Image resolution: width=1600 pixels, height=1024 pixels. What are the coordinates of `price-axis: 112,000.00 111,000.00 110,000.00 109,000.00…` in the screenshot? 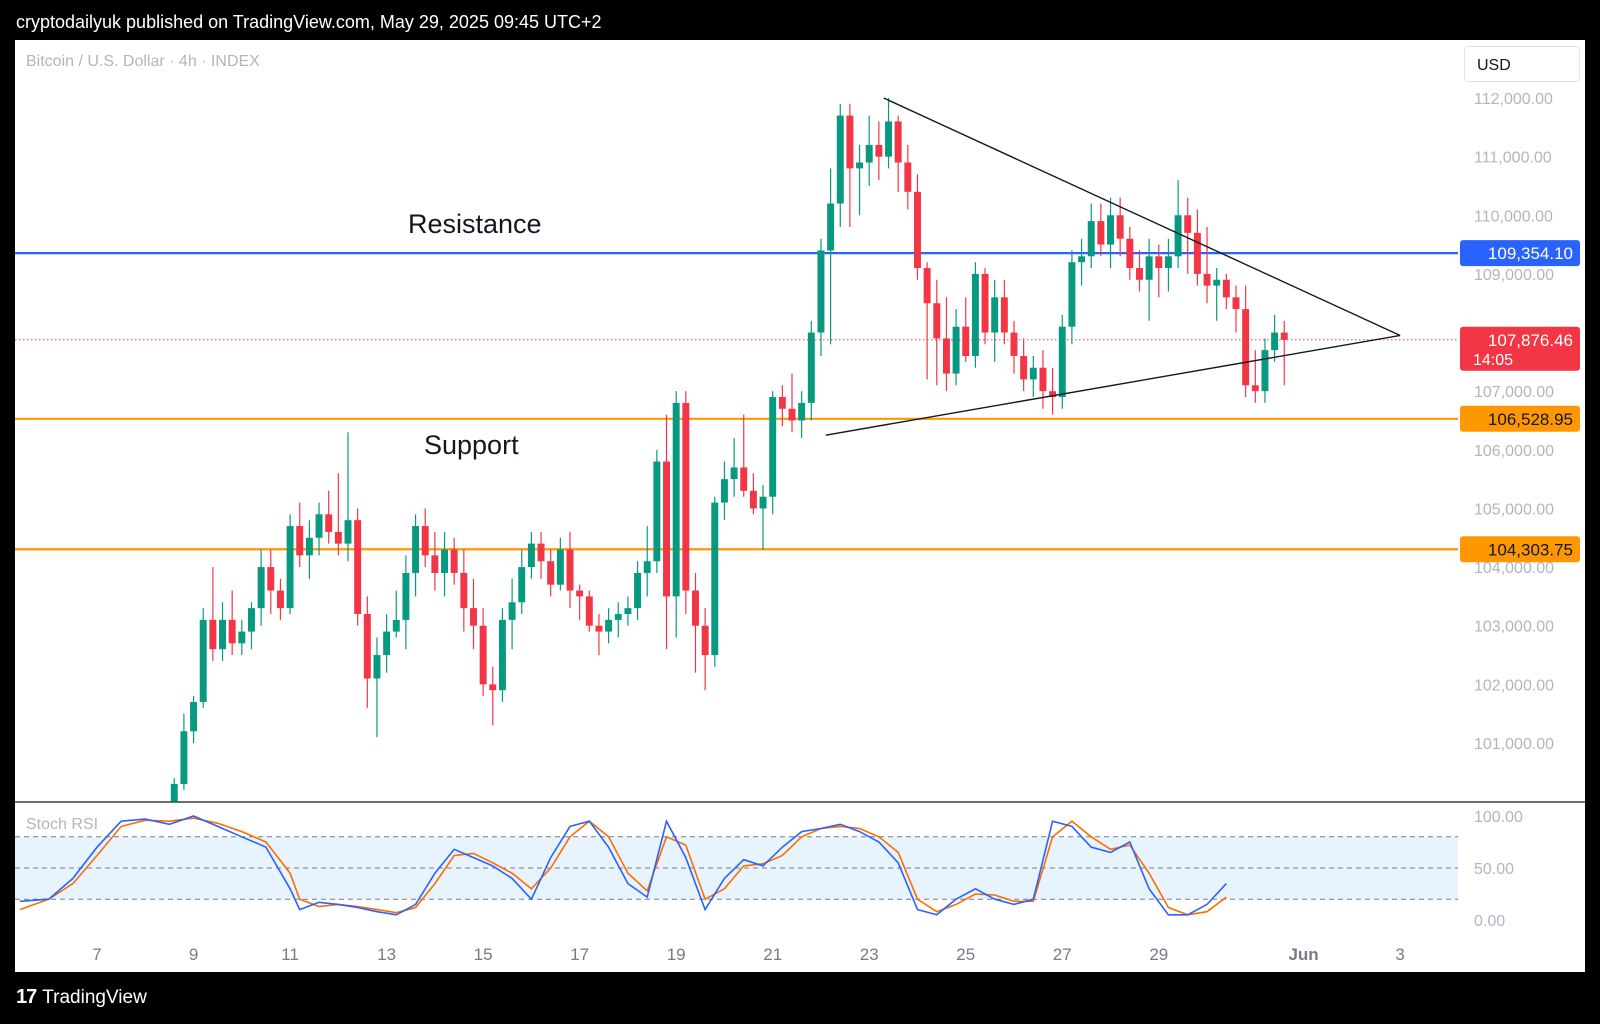 It's located at (1514, 422).